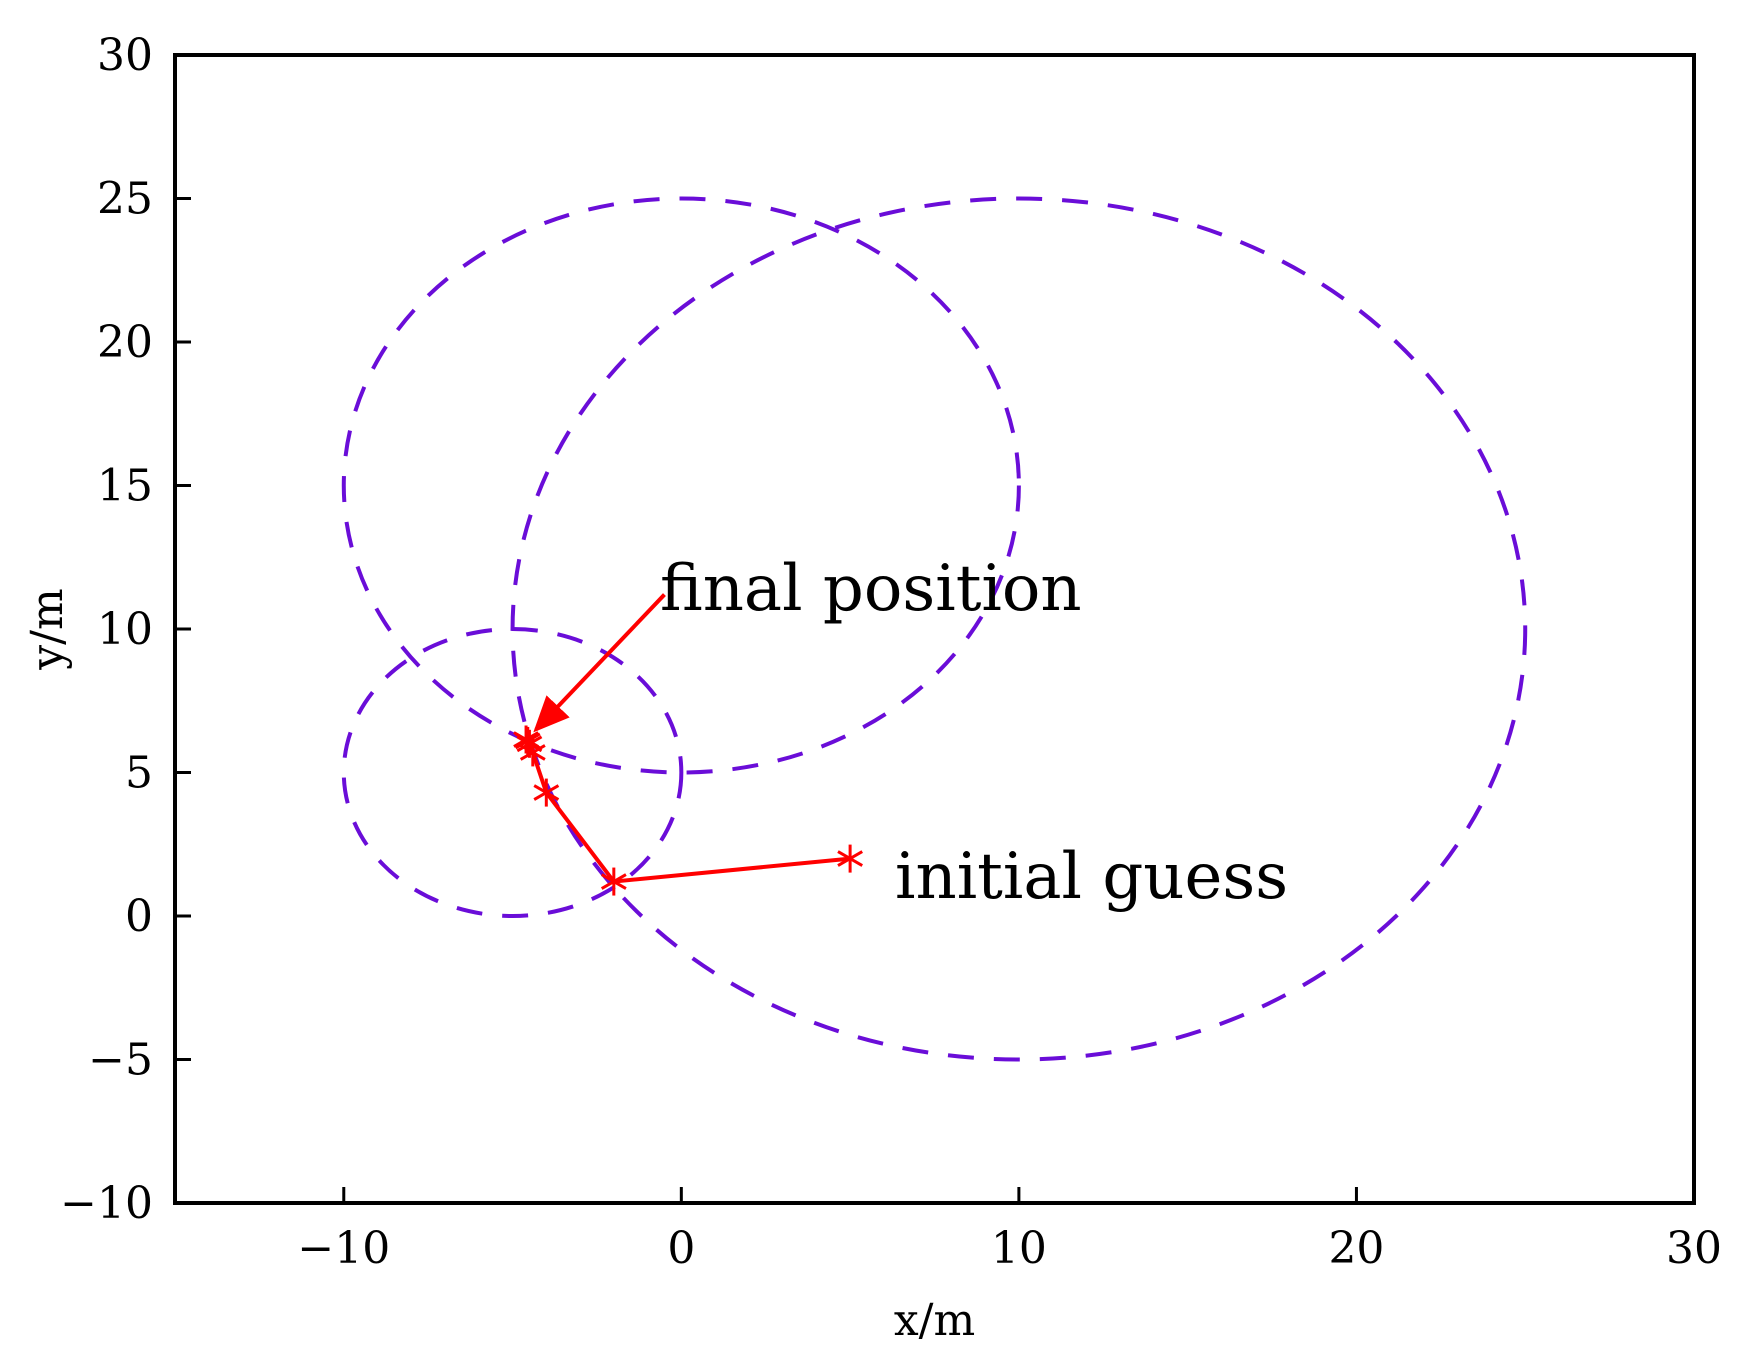 This screenshot has width=1741, height=1362. I want to click on y-tick-label: 5, so click(139, 773).